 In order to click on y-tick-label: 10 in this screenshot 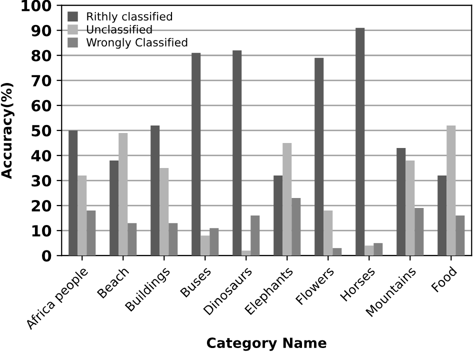, I will do `click(42, 231)`.